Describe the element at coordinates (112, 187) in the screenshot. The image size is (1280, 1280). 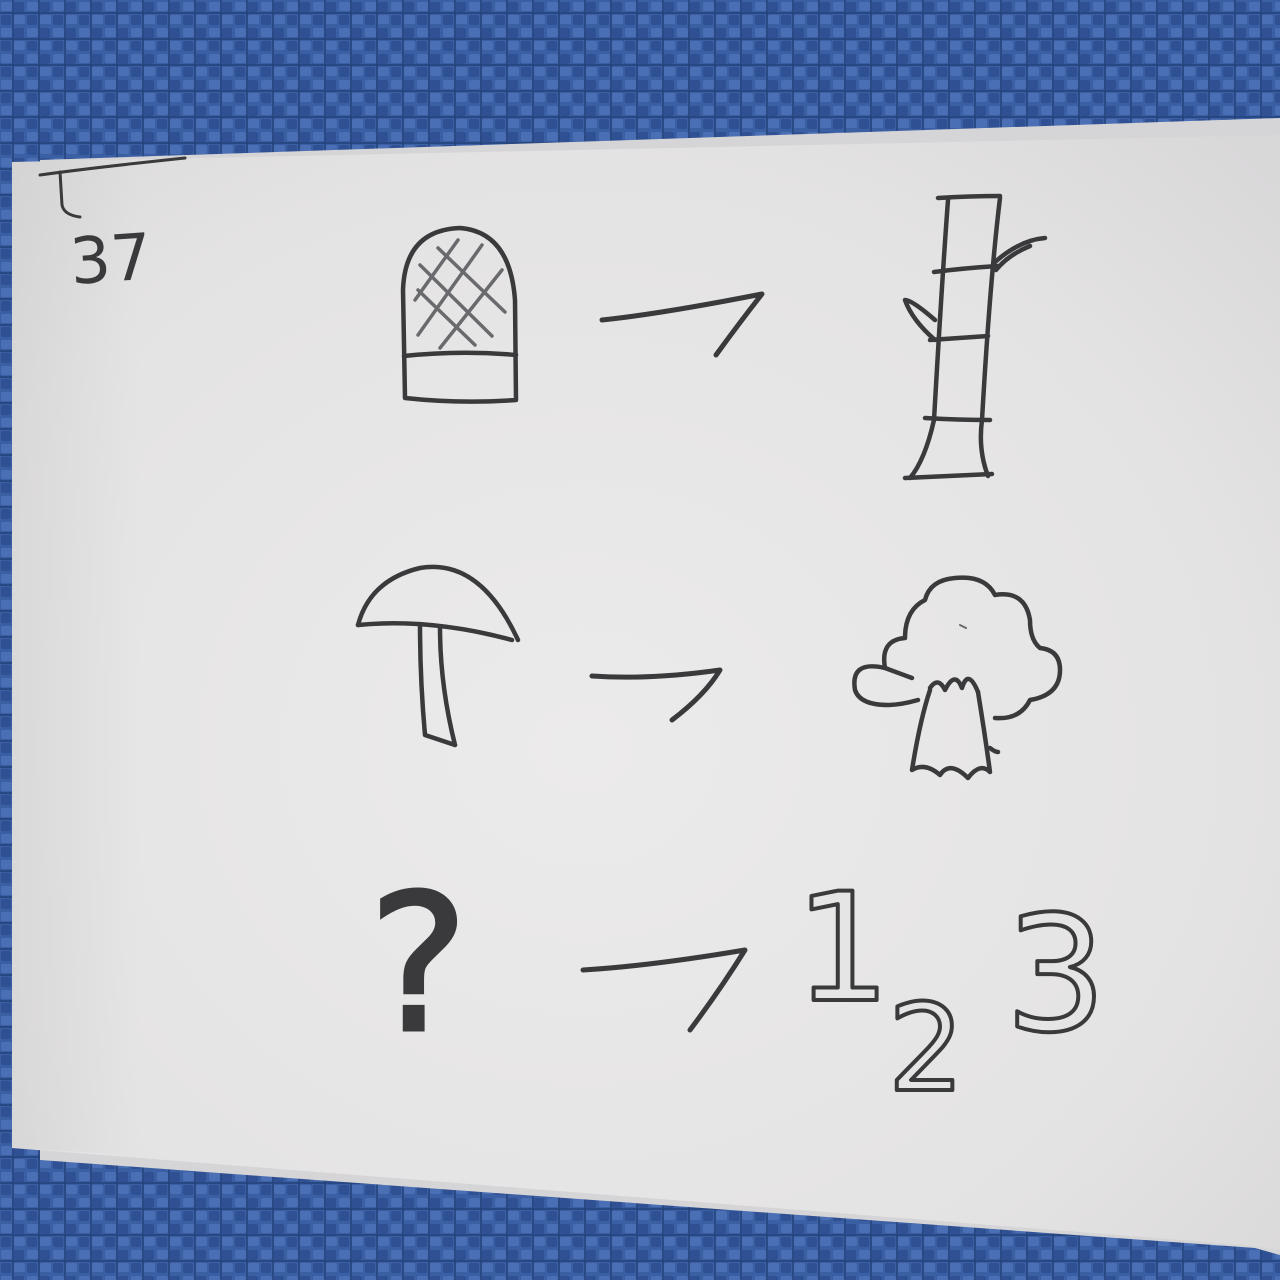
I see `corner-mark` at that location.